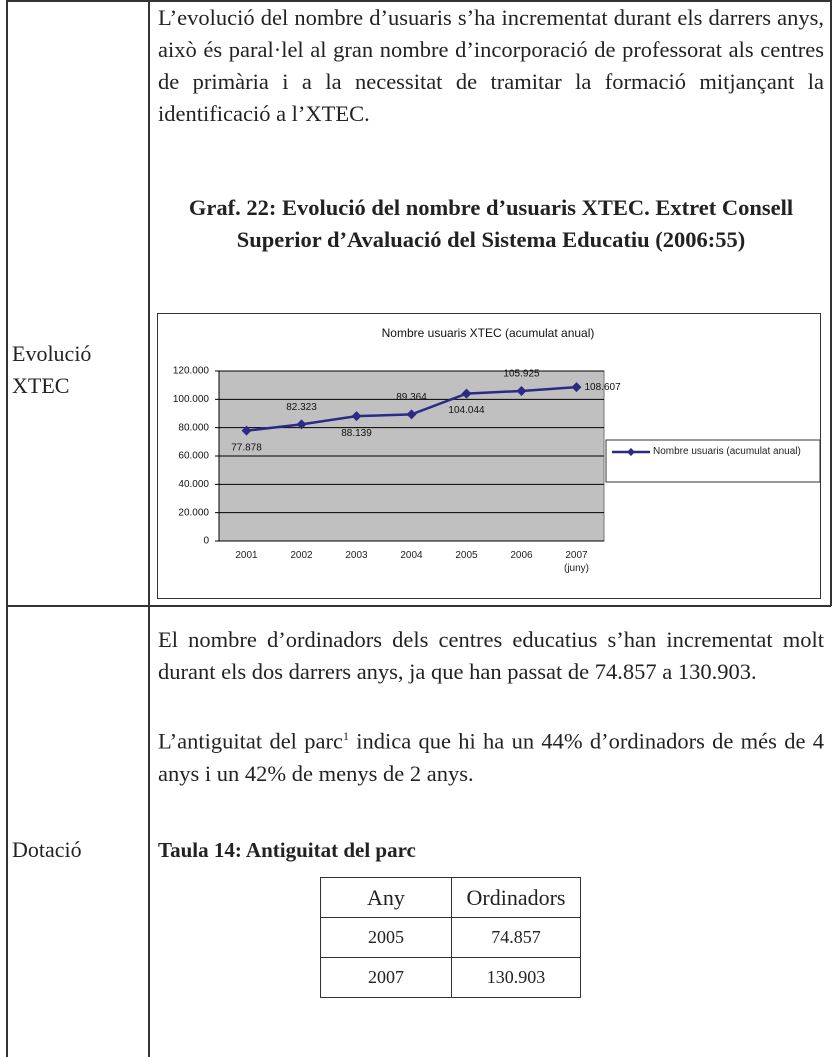 The width and height of the screenshot is (838, 1057). Describe the element at coordinates (193, 456) in the screenshot. I see `y-tick-label: 60.000` at that location.